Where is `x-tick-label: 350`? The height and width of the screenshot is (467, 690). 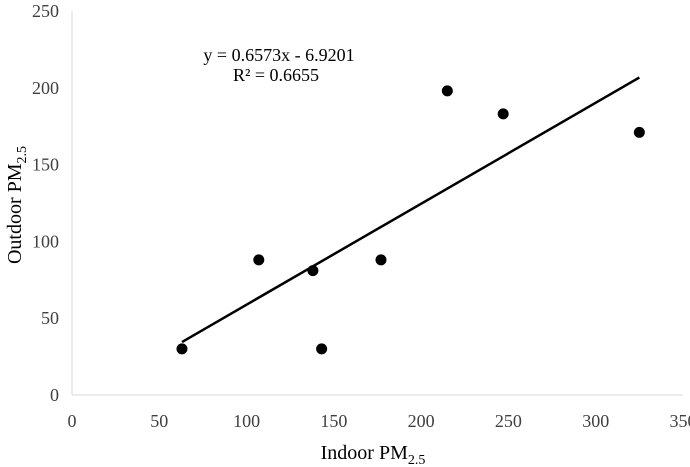 x-tick-label: 350 is located at coordinates (680, 421).